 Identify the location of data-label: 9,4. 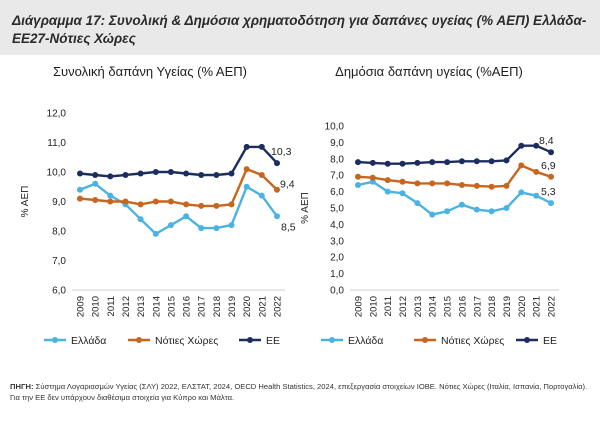
(287, 185).